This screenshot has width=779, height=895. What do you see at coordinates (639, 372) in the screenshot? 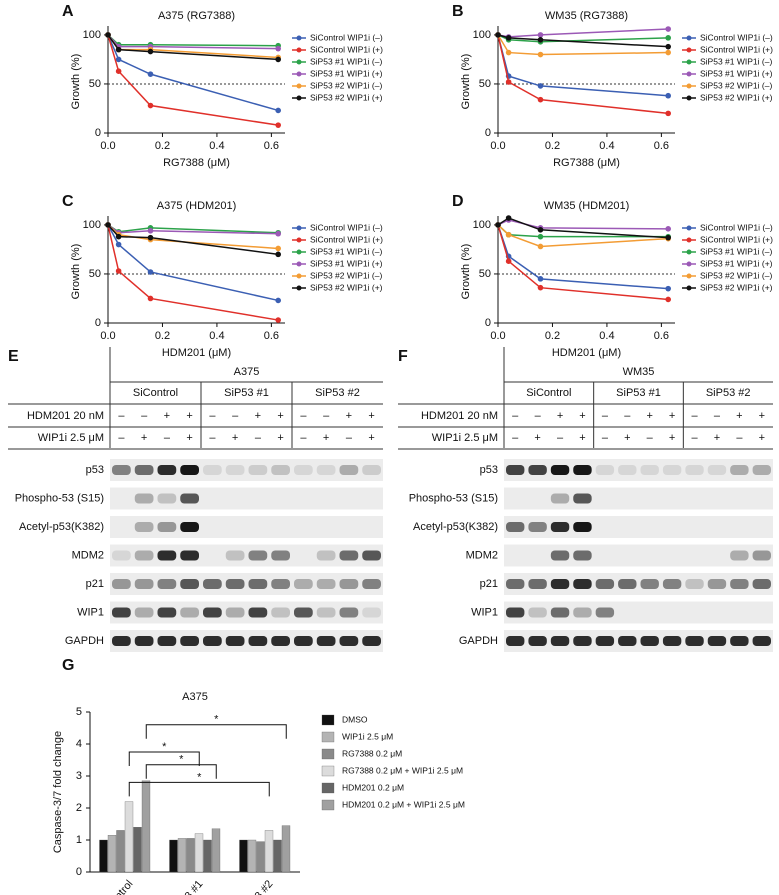
I see `cell-line: WM35` at bounding box center [639, 372].